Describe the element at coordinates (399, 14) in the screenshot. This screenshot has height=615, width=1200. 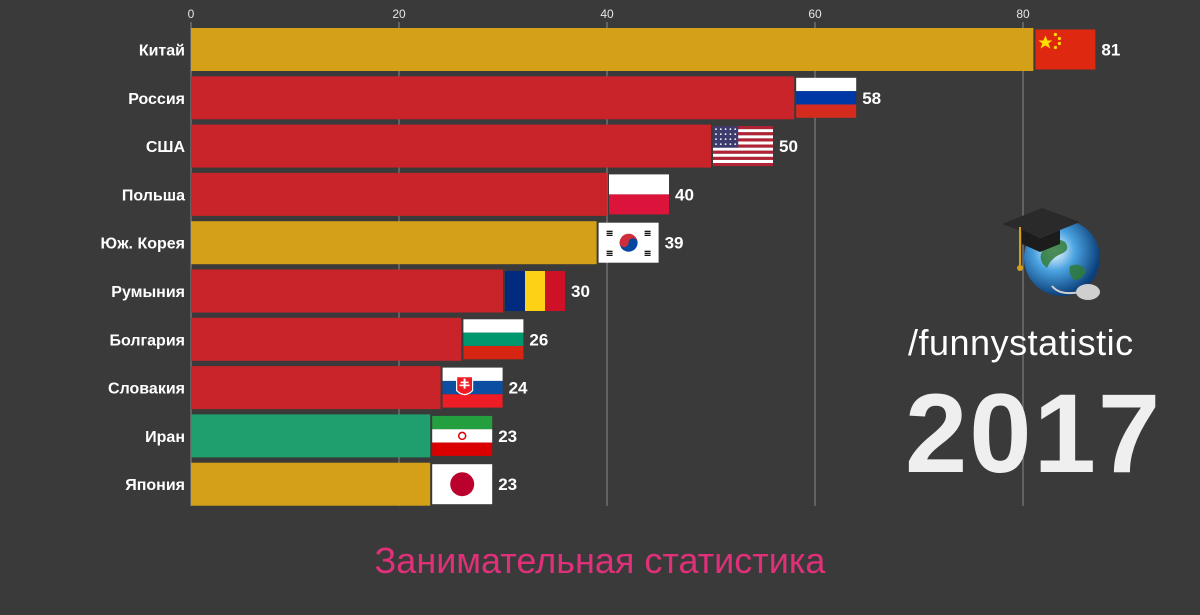
I see `x-tick-label: 20` at that location.